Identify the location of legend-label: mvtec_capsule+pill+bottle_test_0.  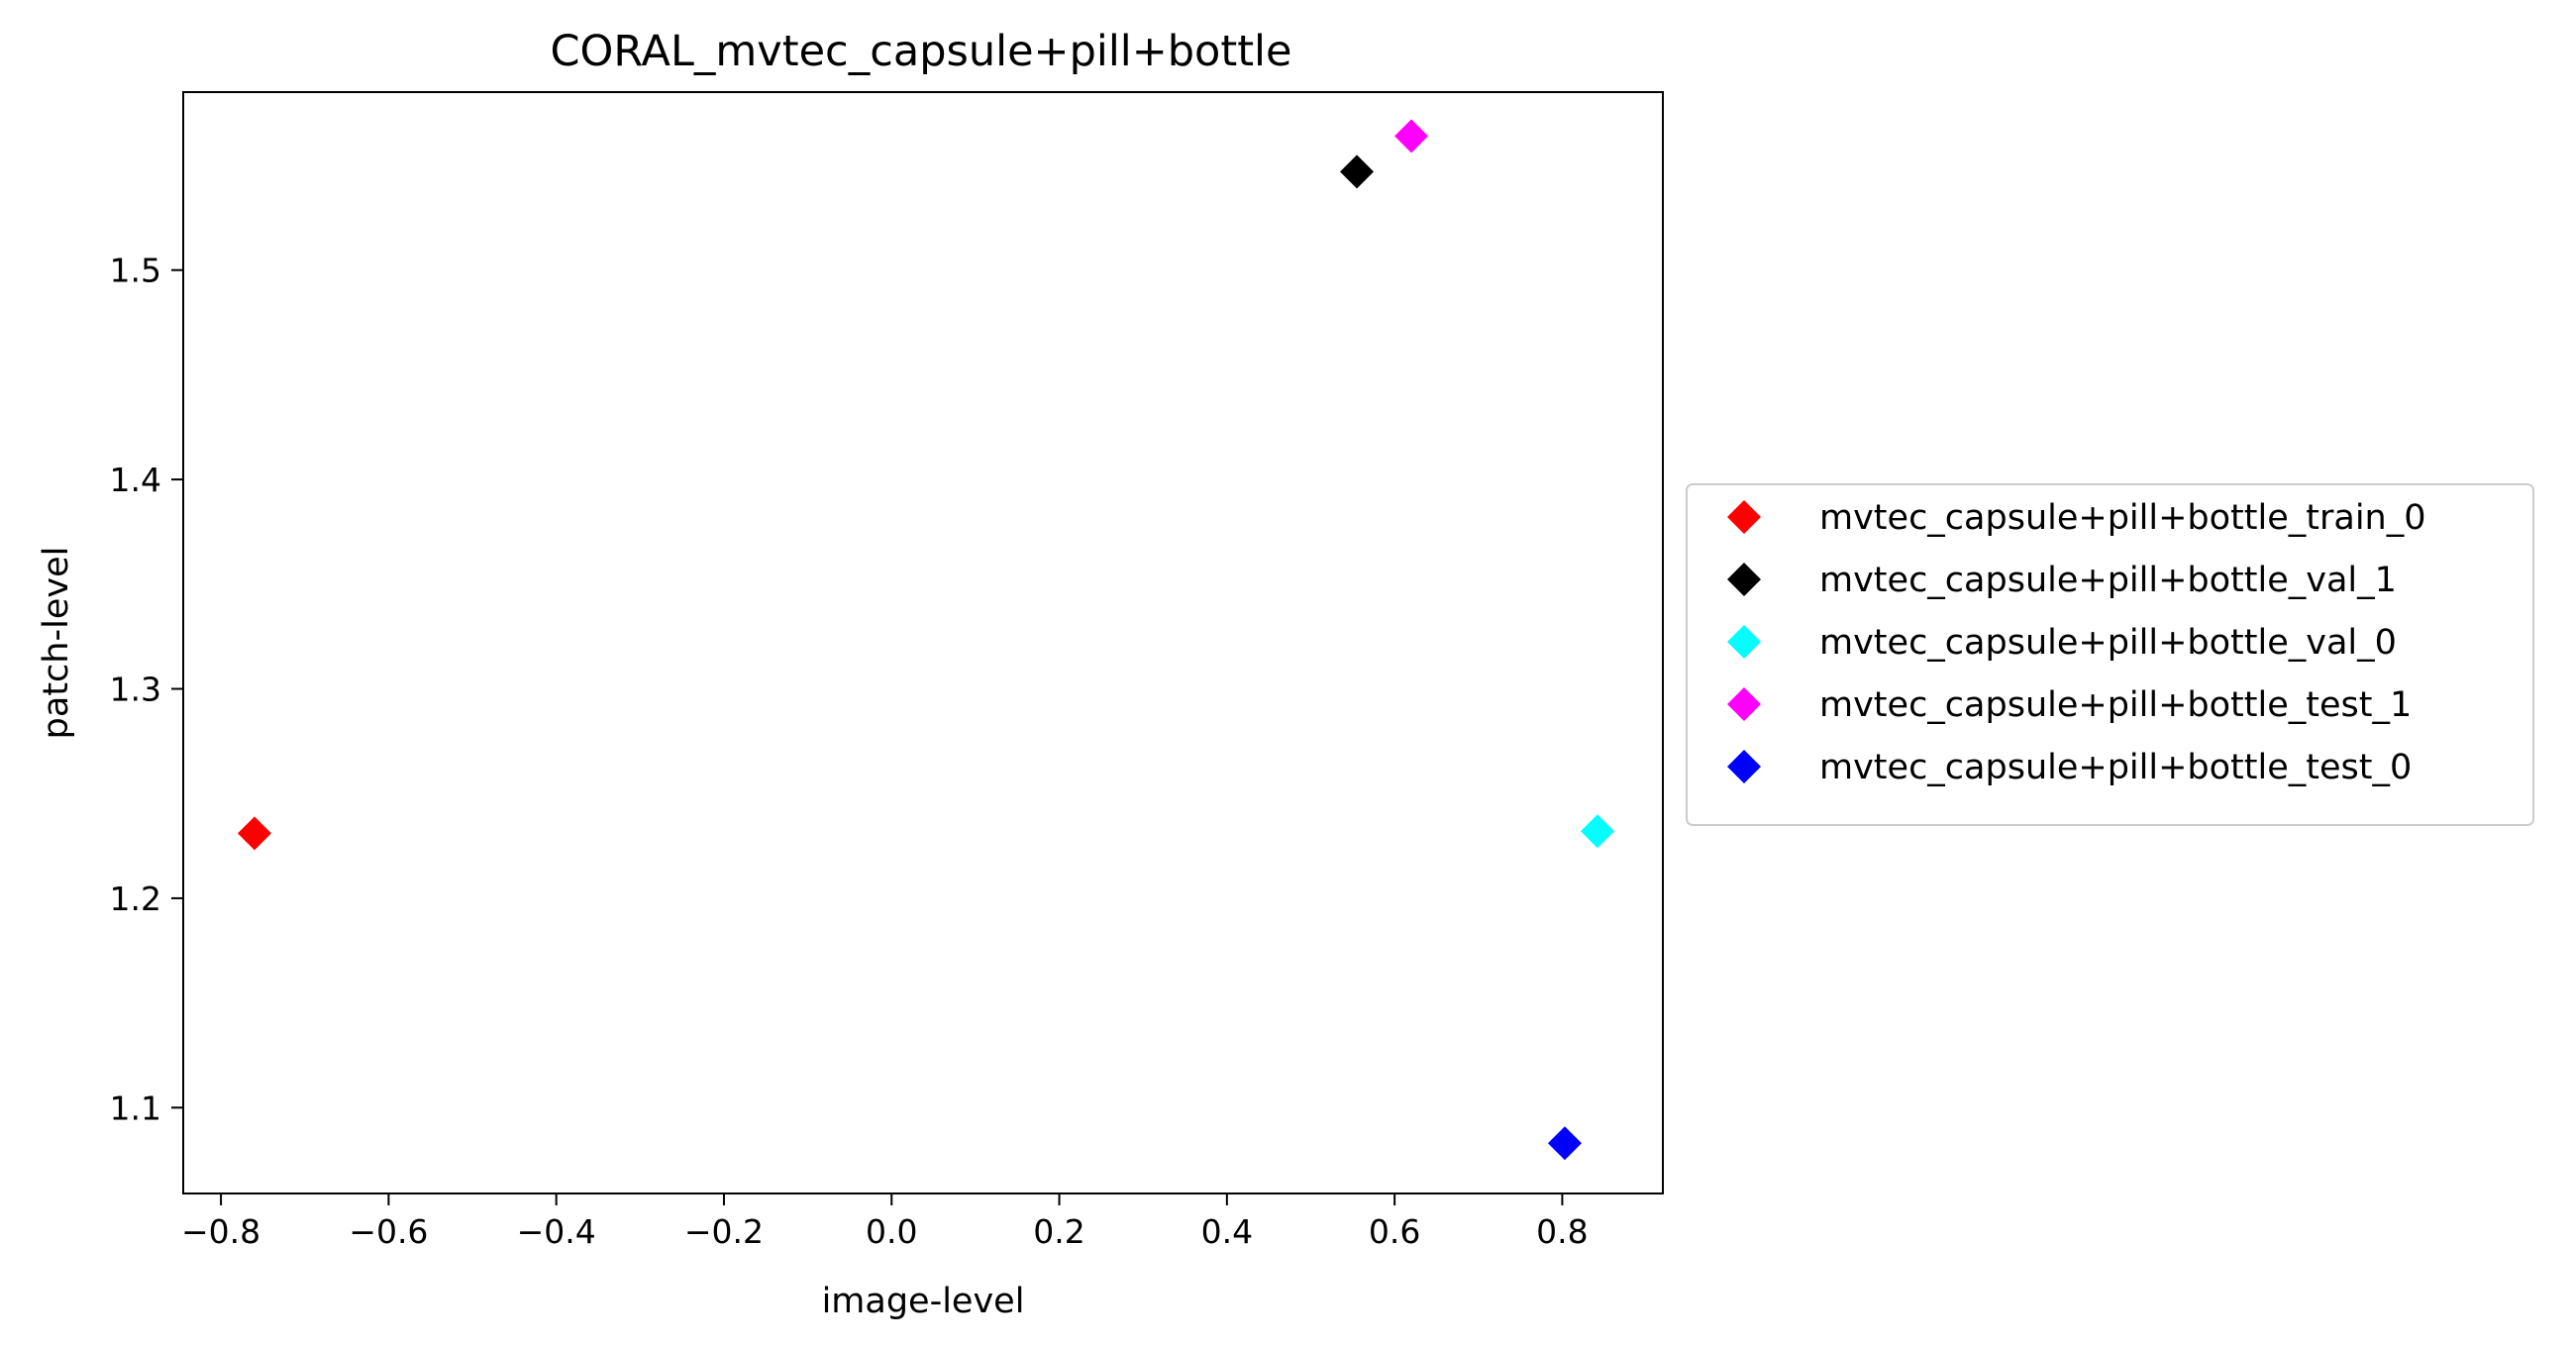
(2115, 767).